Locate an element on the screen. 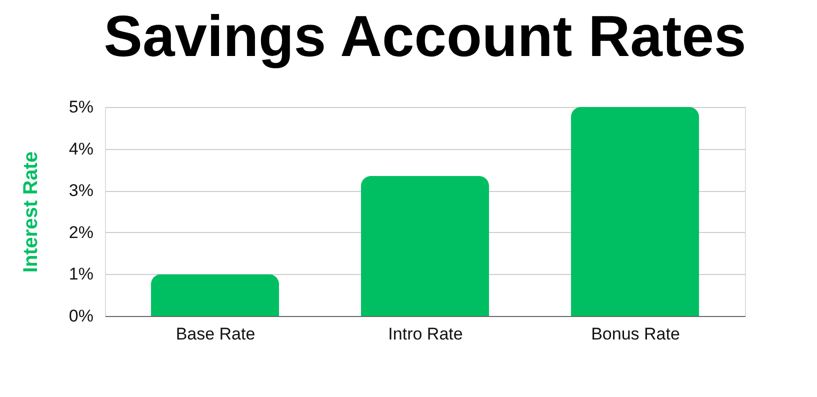 The height and width of the screenshot is (397, 817). y-tick-label: 1% is located at coordinates (81, 274).